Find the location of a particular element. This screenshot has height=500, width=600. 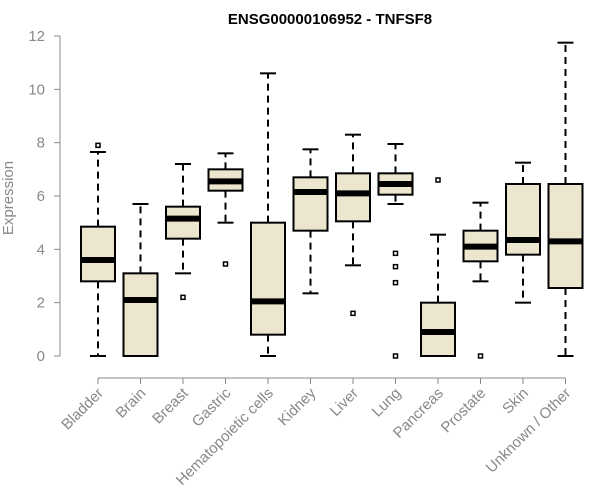

x-tick-label: Liver is located at coordinates (344, 402).